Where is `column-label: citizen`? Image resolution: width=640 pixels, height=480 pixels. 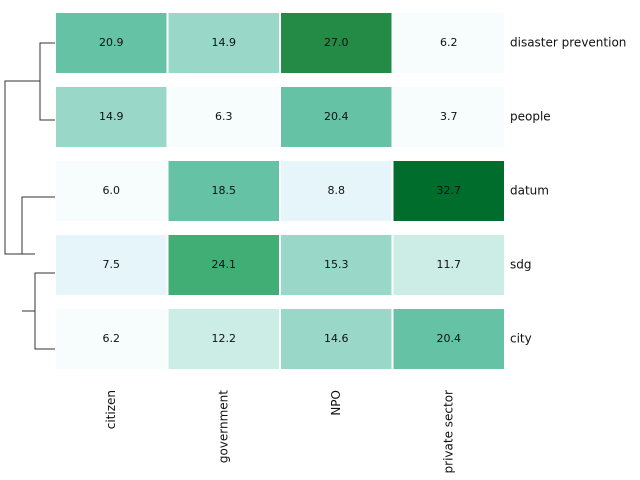 column-label: citizen is located at coordinates (111, 409).